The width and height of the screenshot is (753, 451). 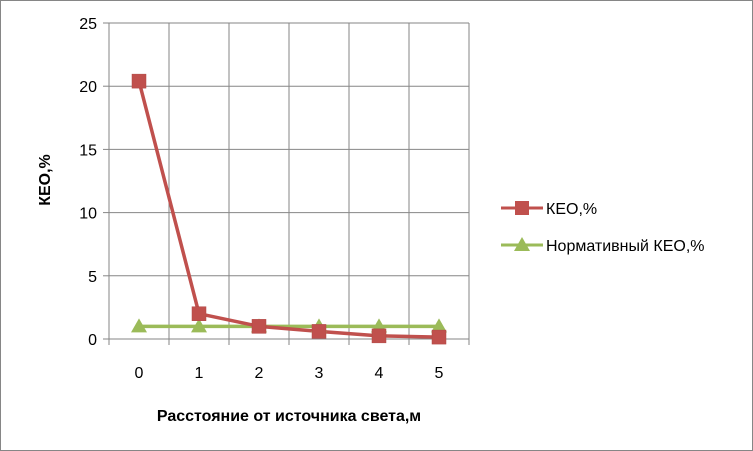 What do you see at coordinates (289, 373) in the screenshot?
I see `x-tick-labels: 0 1 2 3 4 5` at bounding box center [289, 373].